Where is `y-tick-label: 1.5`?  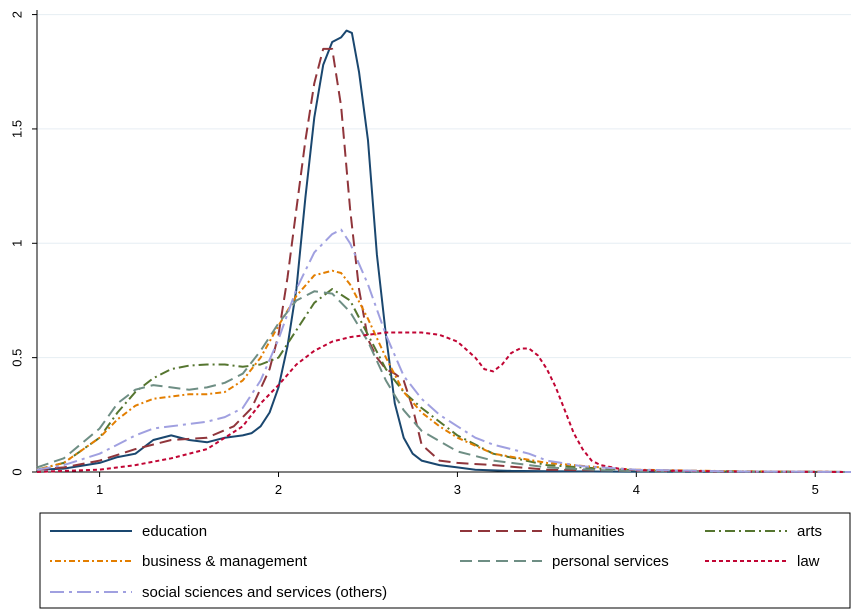 y-tick-label: 1.5 is located at coordinates (16, 129).